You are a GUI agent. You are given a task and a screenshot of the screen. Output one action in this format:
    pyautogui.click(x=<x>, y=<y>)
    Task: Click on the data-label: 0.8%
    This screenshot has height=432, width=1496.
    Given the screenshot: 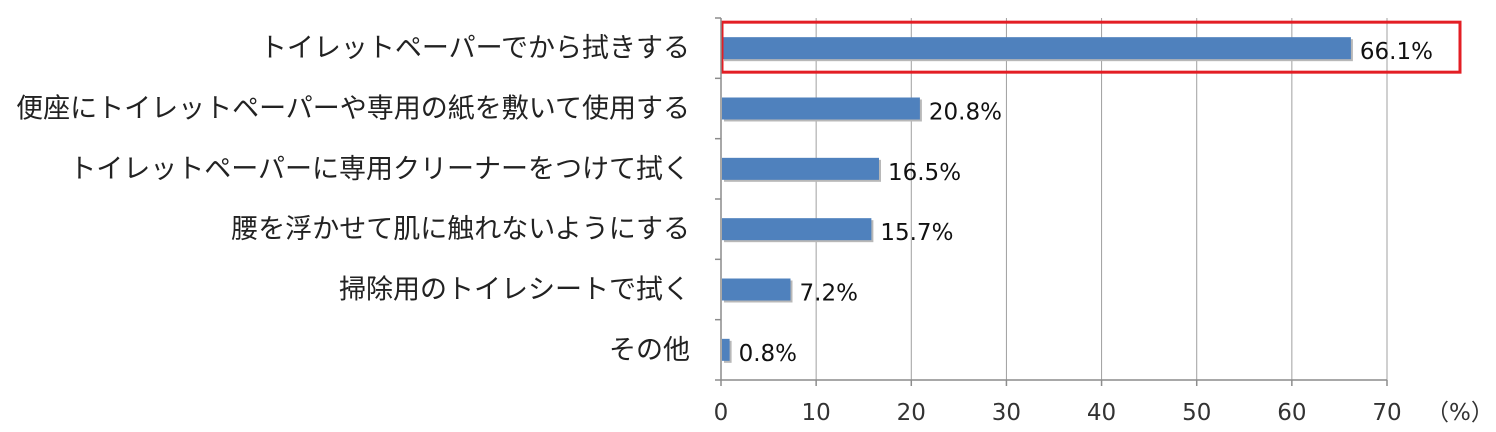 What is the action you would take?
    pyautogui.click(x=768, y=354)
    